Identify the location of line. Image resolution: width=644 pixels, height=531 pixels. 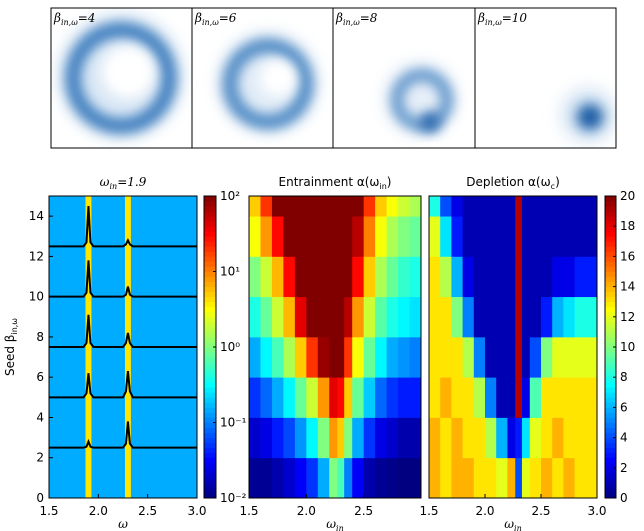
(123, 279).